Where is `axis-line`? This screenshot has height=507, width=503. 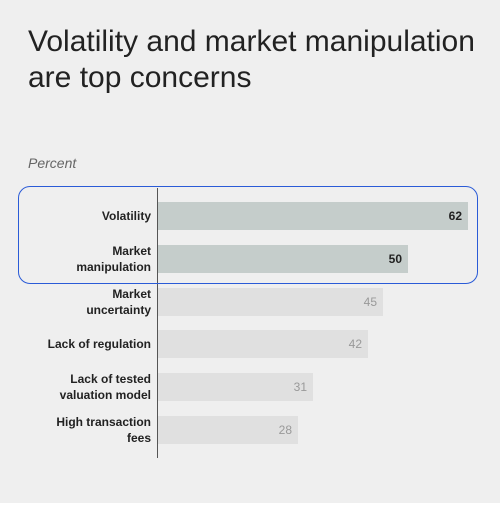 axis-line is located at coordinates (157, 323).